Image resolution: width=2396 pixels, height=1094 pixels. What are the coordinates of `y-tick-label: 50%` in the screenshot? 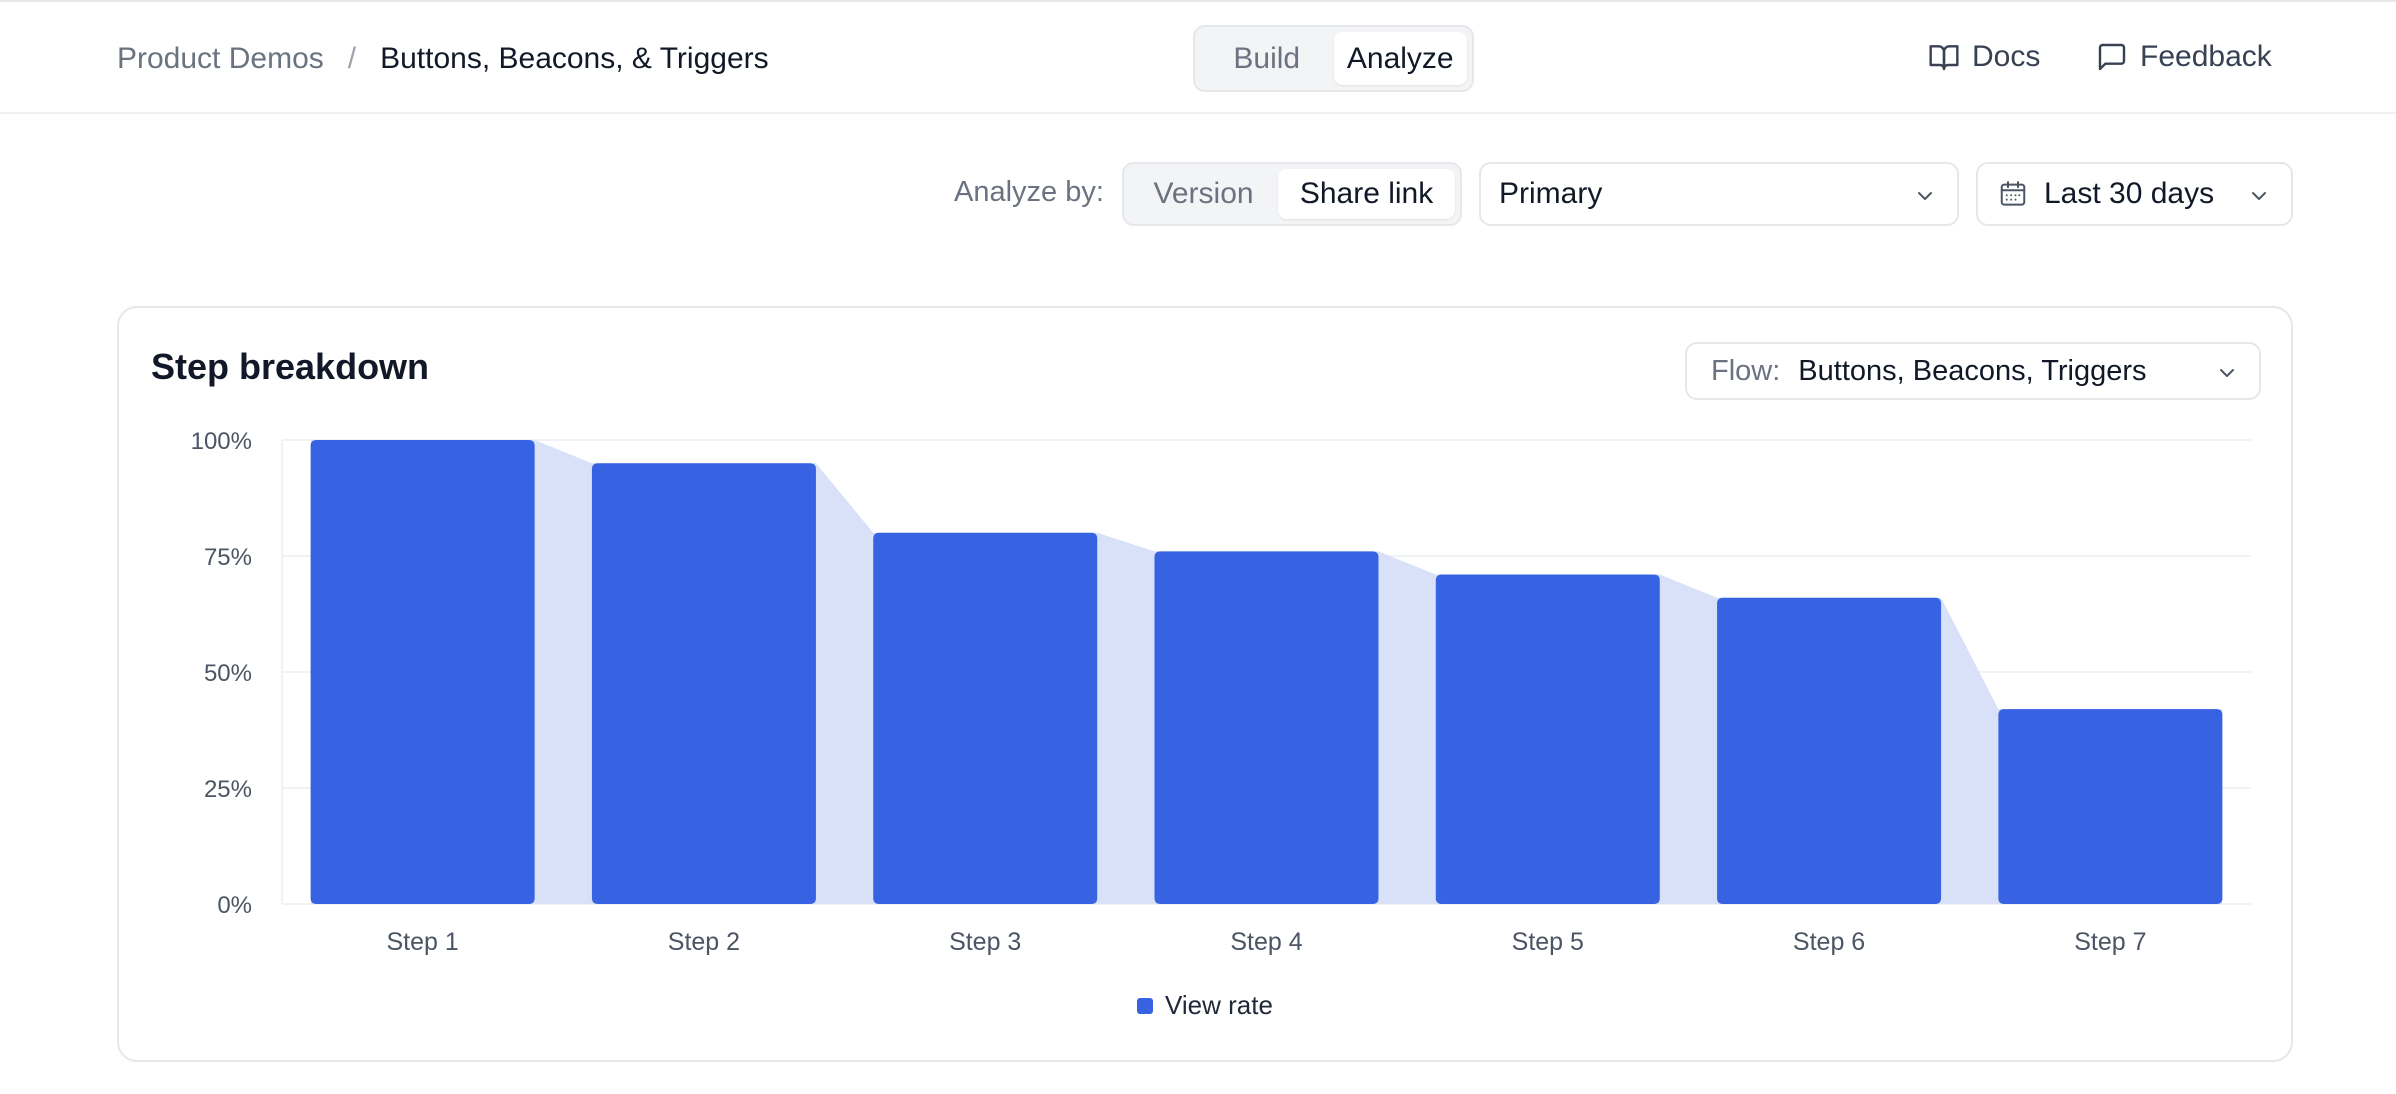 It's located at (228, 673).